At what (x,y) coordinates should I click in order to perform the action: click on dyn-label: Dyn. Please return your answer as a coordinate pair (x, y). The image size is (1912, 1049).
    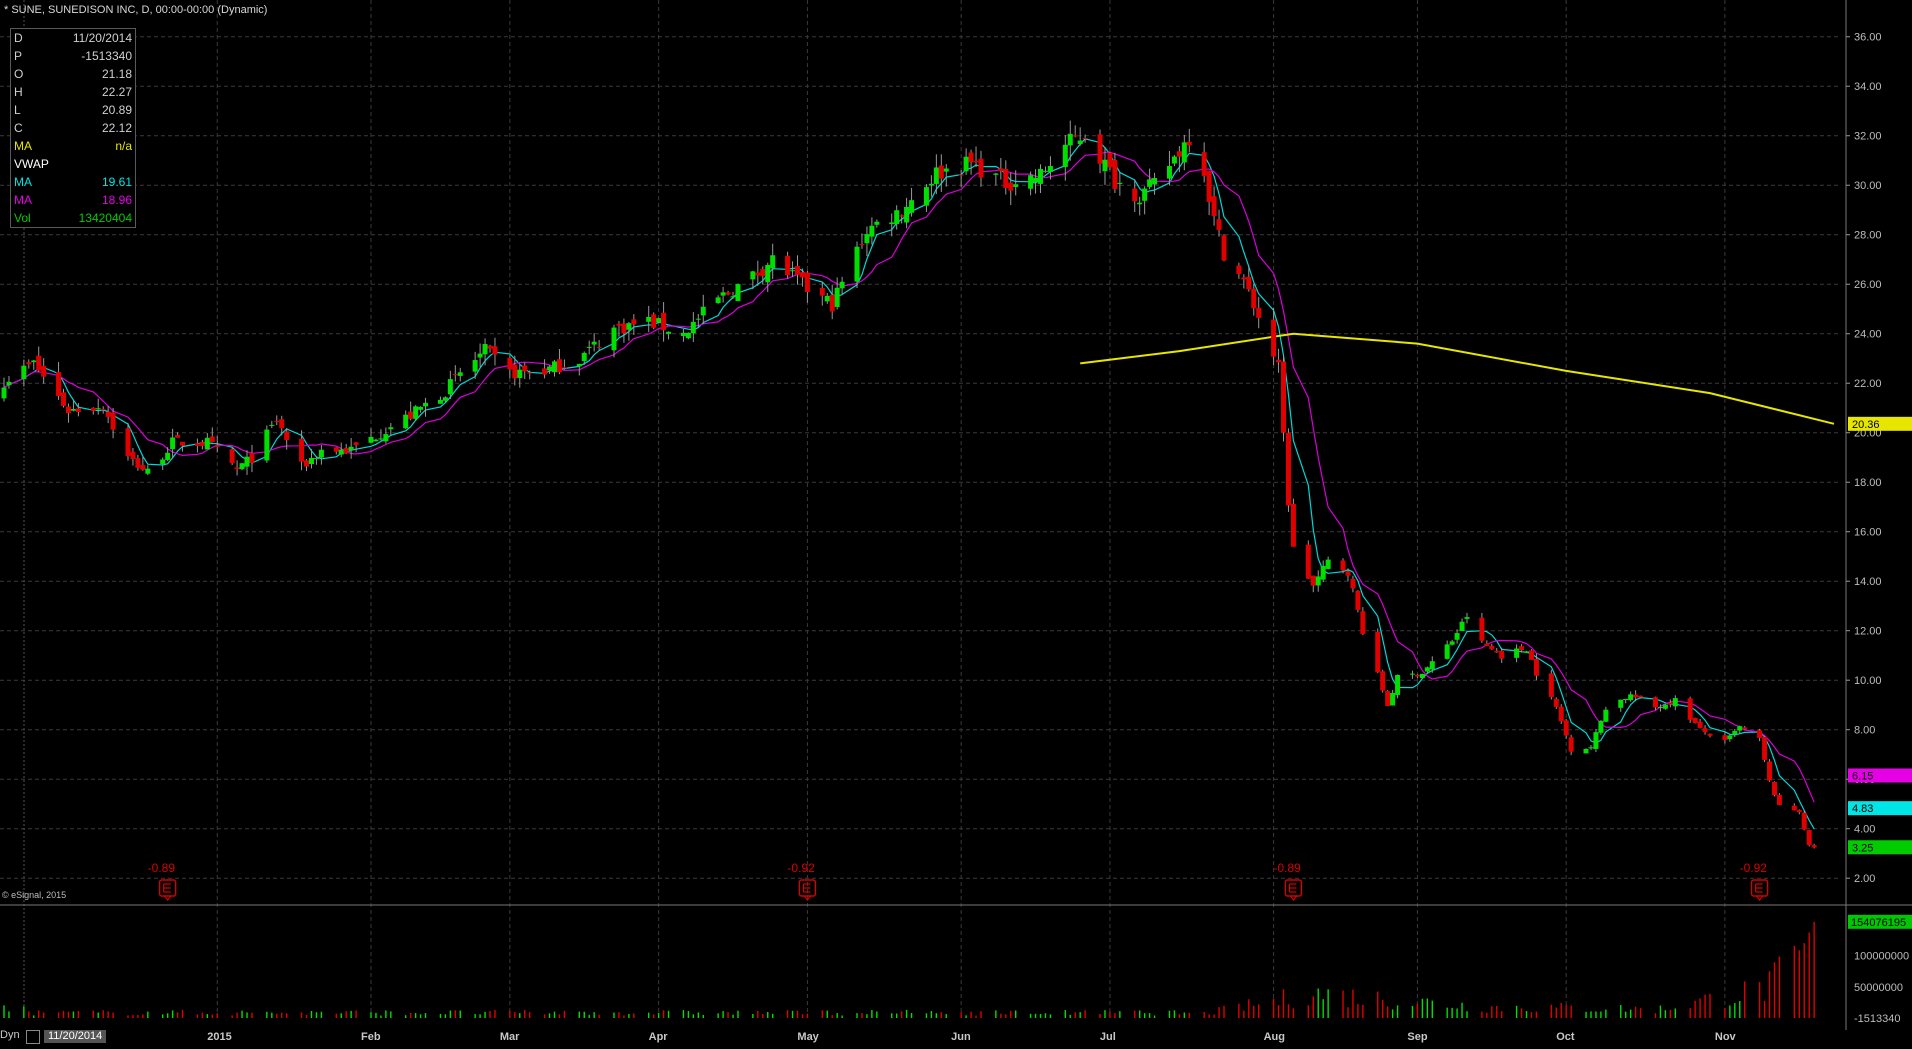
    Looking at the image, I should click on (10, 1035).